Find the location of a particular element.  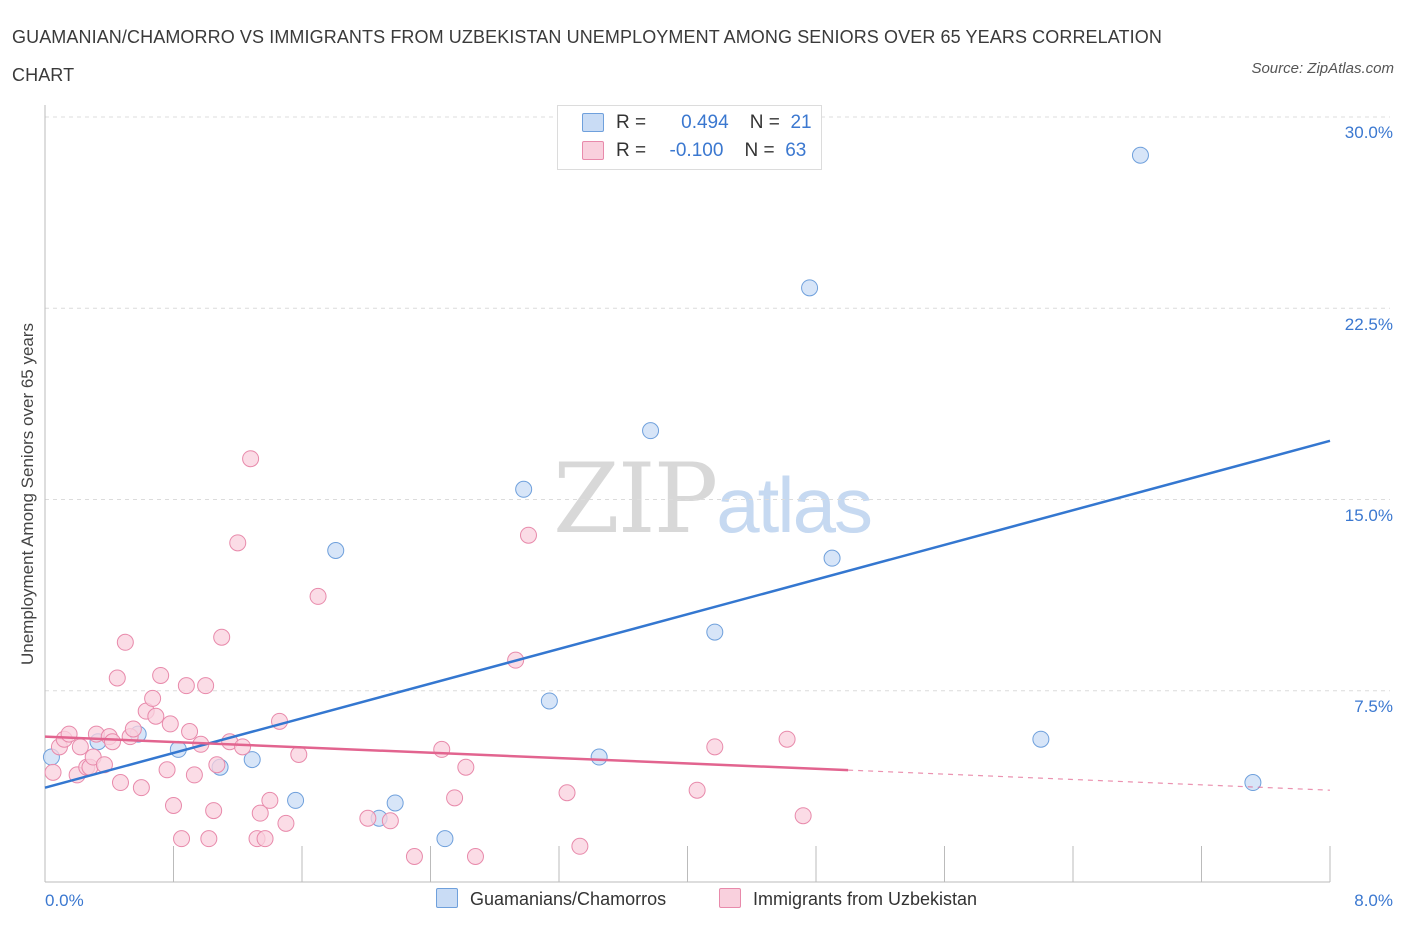

bottom-legend-label: Immigrants from Uzbekistan is located at coordinates (865, 899).